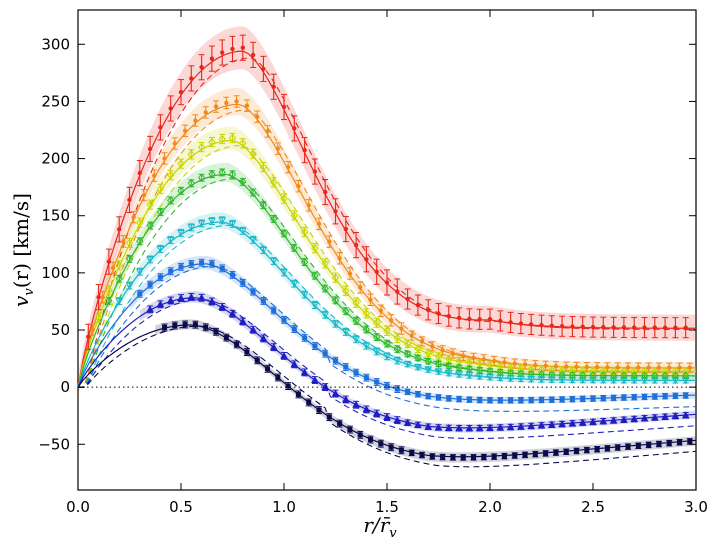 The width and height of the screenshot is (721, 549). I want to click on x-tick-label: 2.5, so click(593, 507).